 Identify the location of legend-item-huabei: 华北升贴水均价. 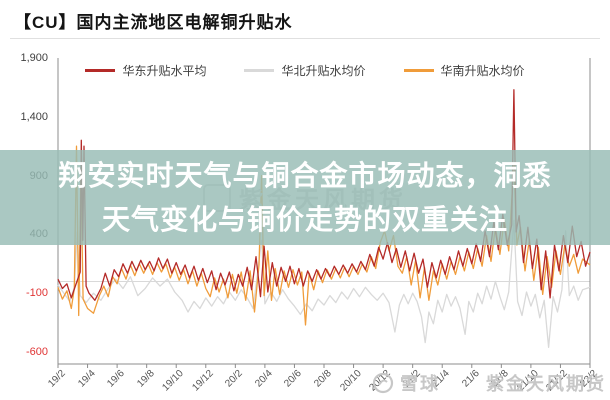
(305, 70).